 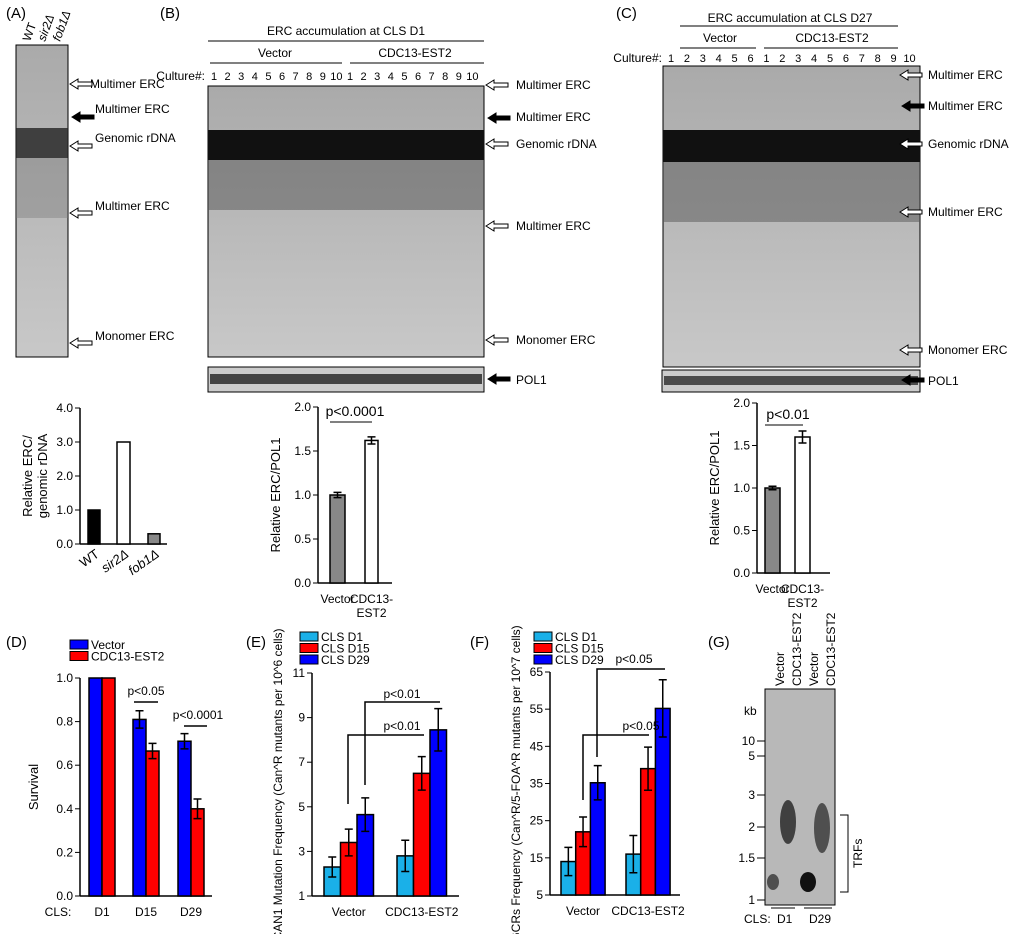 I want to click on kb-label: kb, so click(x=750, y=711).